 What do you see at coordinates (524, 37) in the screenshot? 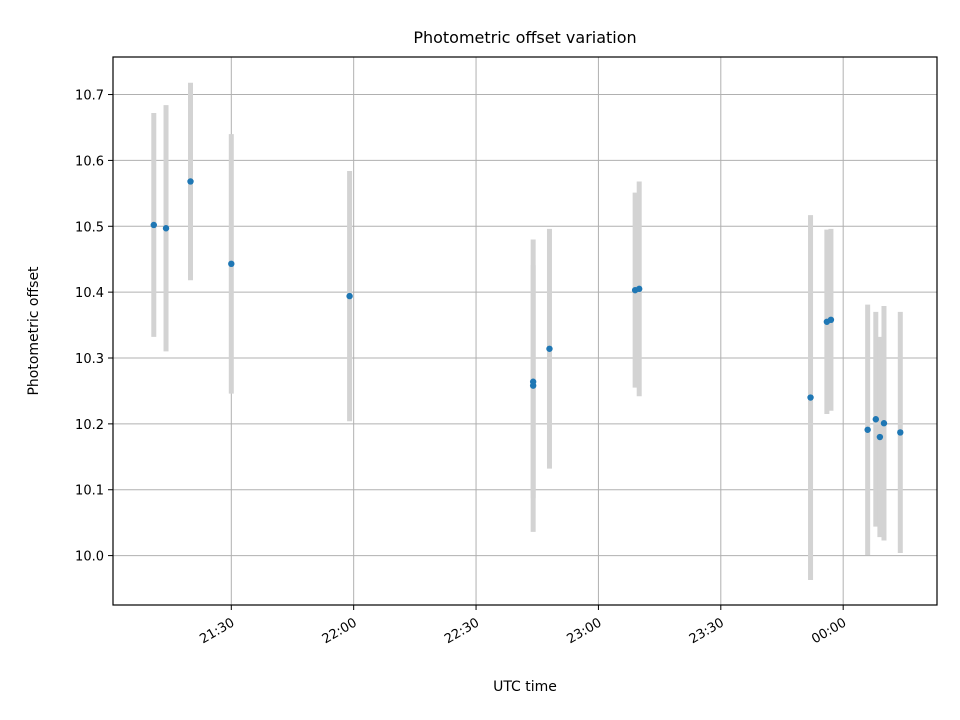
I see `chart-title: Photometric offset variation` at bounding box center [524, 37].